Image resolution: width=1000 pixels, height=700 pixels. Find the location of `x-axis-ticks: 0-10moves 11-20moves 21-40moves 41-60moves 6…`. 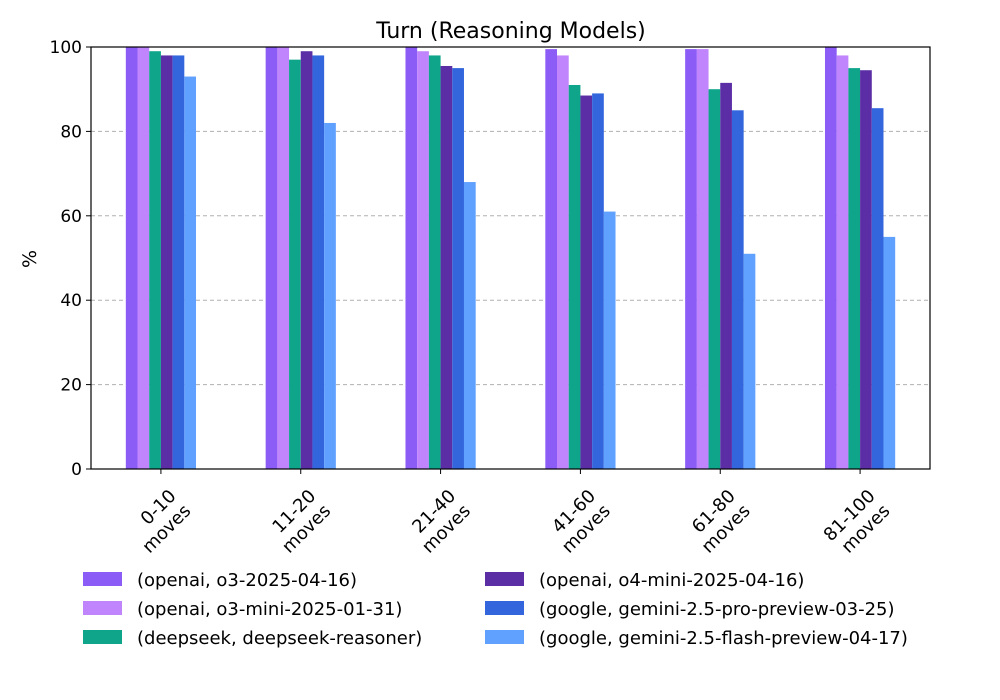

x-axis-ticks: 0-10moves 11-20moves 21-40moves 41-60moves 6… is located at coordinates (509, 515).